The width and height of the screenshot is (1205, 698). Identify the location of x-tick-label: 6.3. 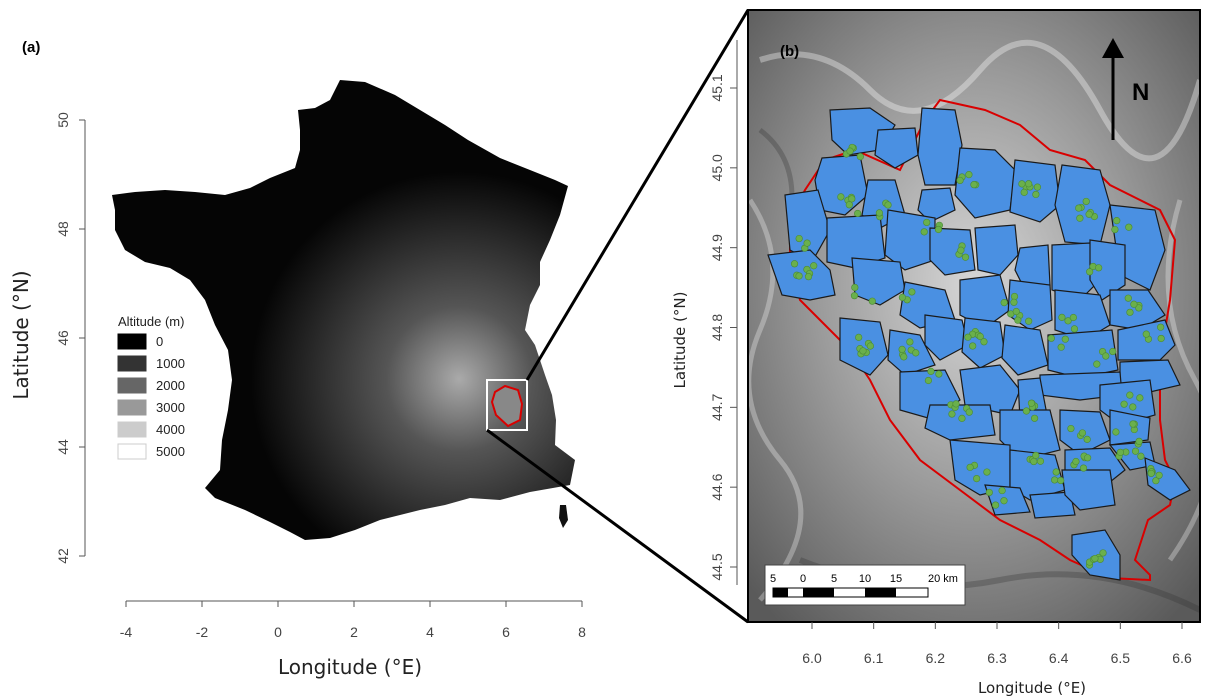
(997, 658).